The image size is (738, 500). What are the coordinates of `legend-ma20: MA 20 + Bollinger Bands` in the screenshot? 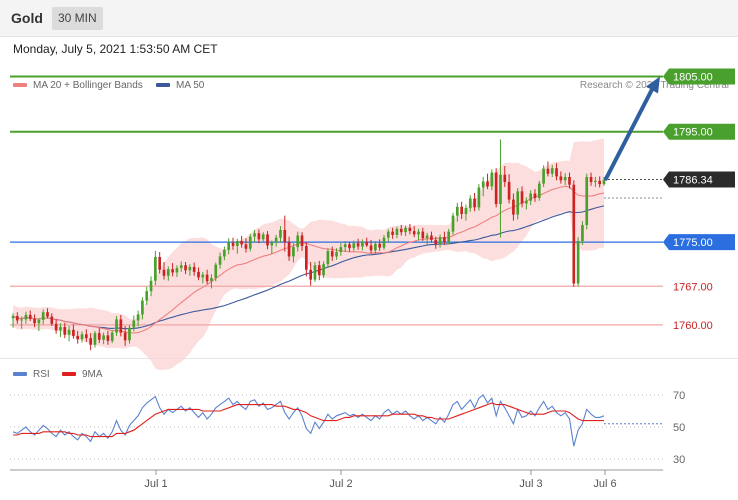 It's located at (78, 85).